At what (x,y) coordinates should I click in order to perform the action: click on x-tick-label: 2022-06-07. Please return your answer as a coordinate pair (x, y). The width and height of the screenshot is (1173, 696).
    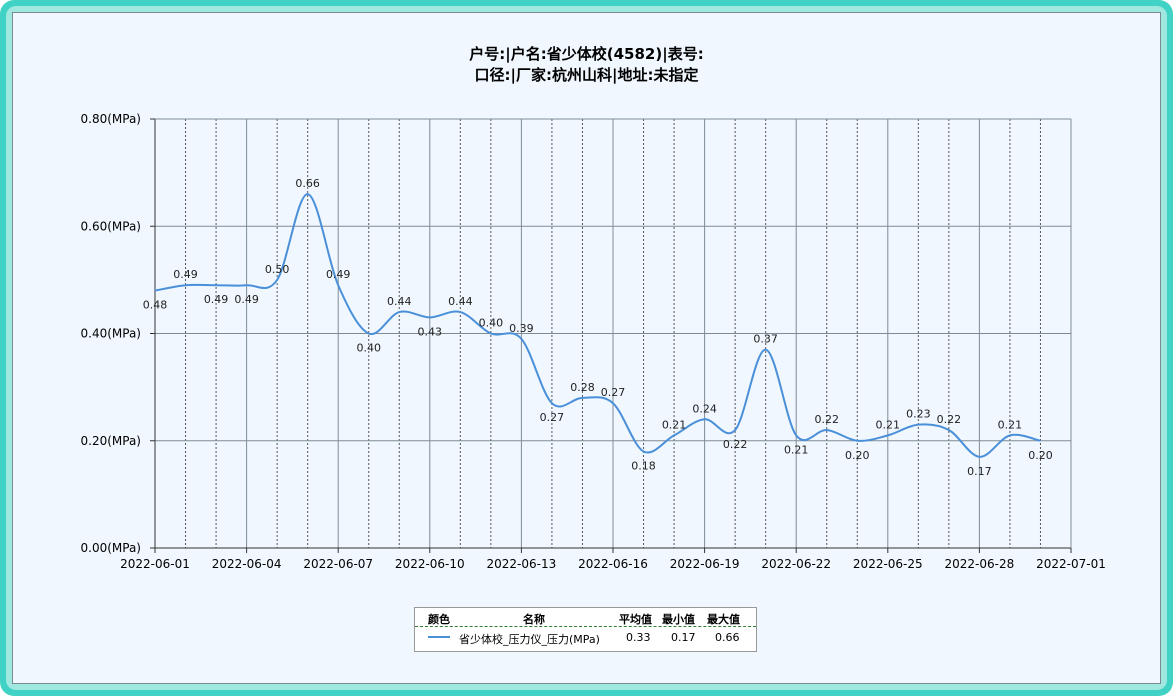
    Looking at the image, I should click on (338, 564).